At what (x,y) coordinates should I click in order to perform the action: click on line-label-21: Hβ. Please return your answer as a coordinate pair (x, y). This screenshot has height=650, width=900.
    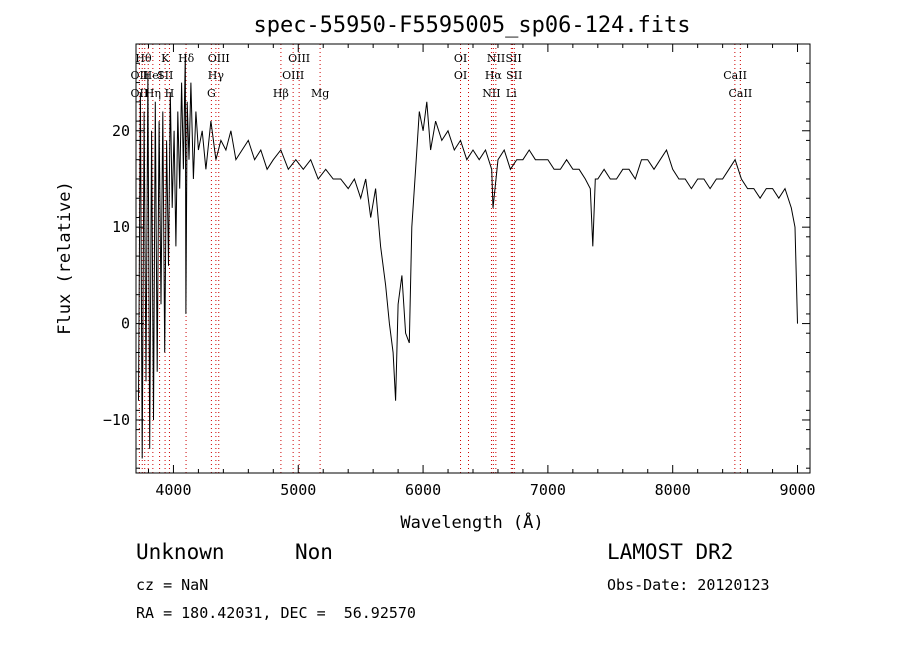
    Looking at the image, I should click on (281, 93).